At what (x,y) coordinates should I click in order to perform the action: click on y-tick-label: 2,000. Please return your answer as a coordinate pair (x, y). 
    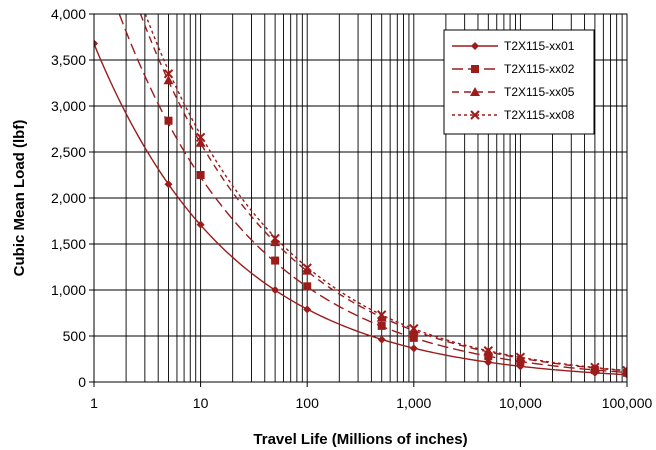
    Looking at the image, I should click on (68, 198).